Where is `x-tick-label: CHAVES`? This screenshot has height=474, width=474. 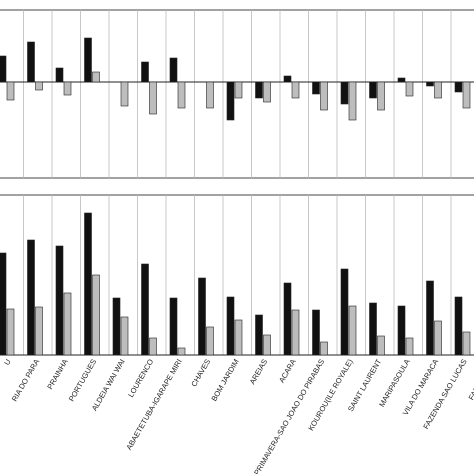 x-tick-label: CHAVES is located at coordinates (200, 373).